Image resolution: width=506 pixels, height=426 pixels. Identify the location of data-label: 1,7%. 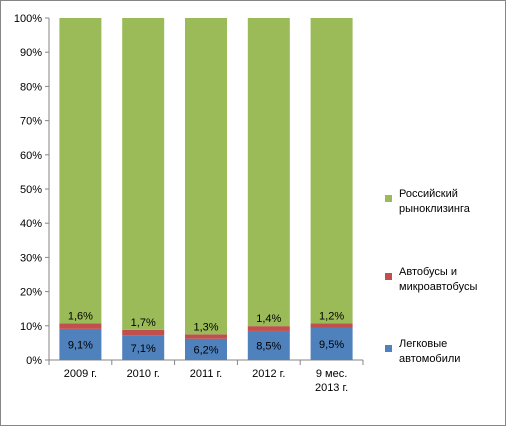
(143, 323).